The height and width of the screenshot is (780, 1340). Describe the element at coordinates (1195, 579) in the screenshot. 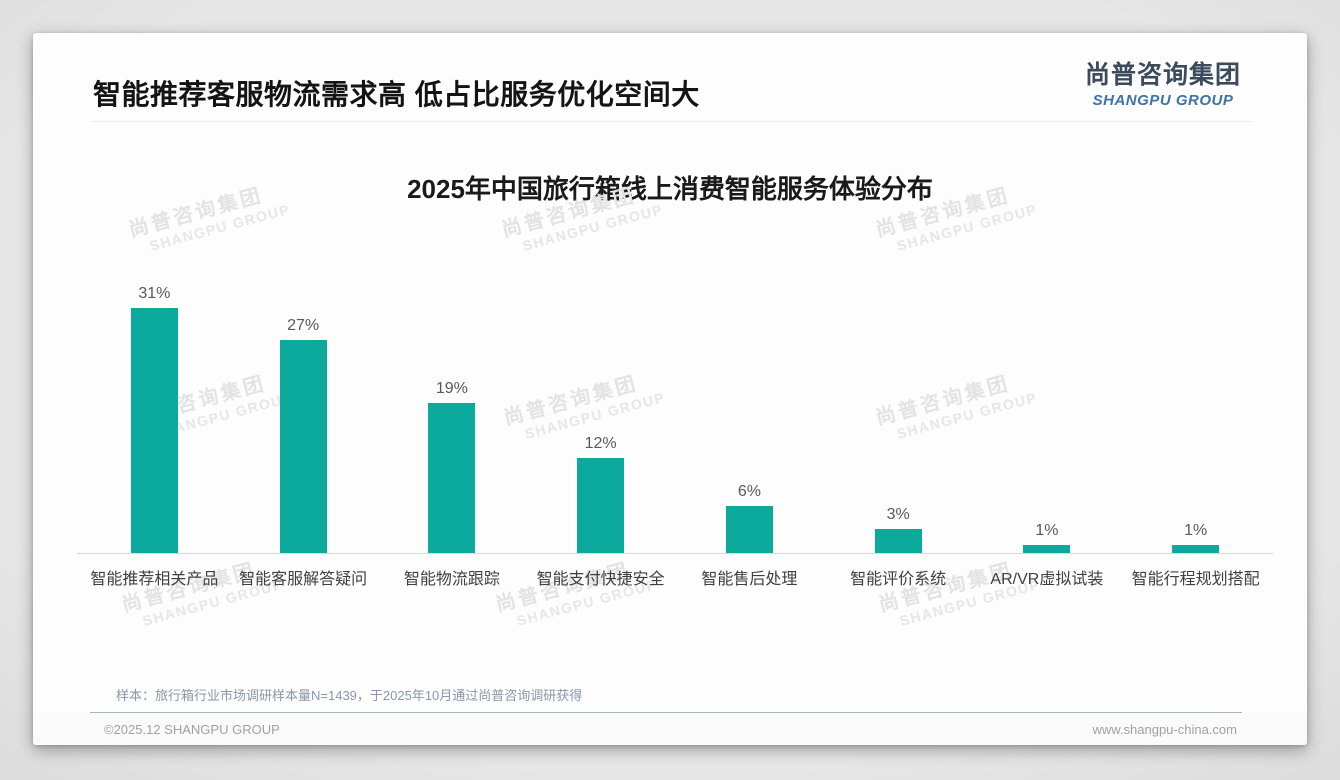

I see `category-label: 智能行程规划搭配` at that location.